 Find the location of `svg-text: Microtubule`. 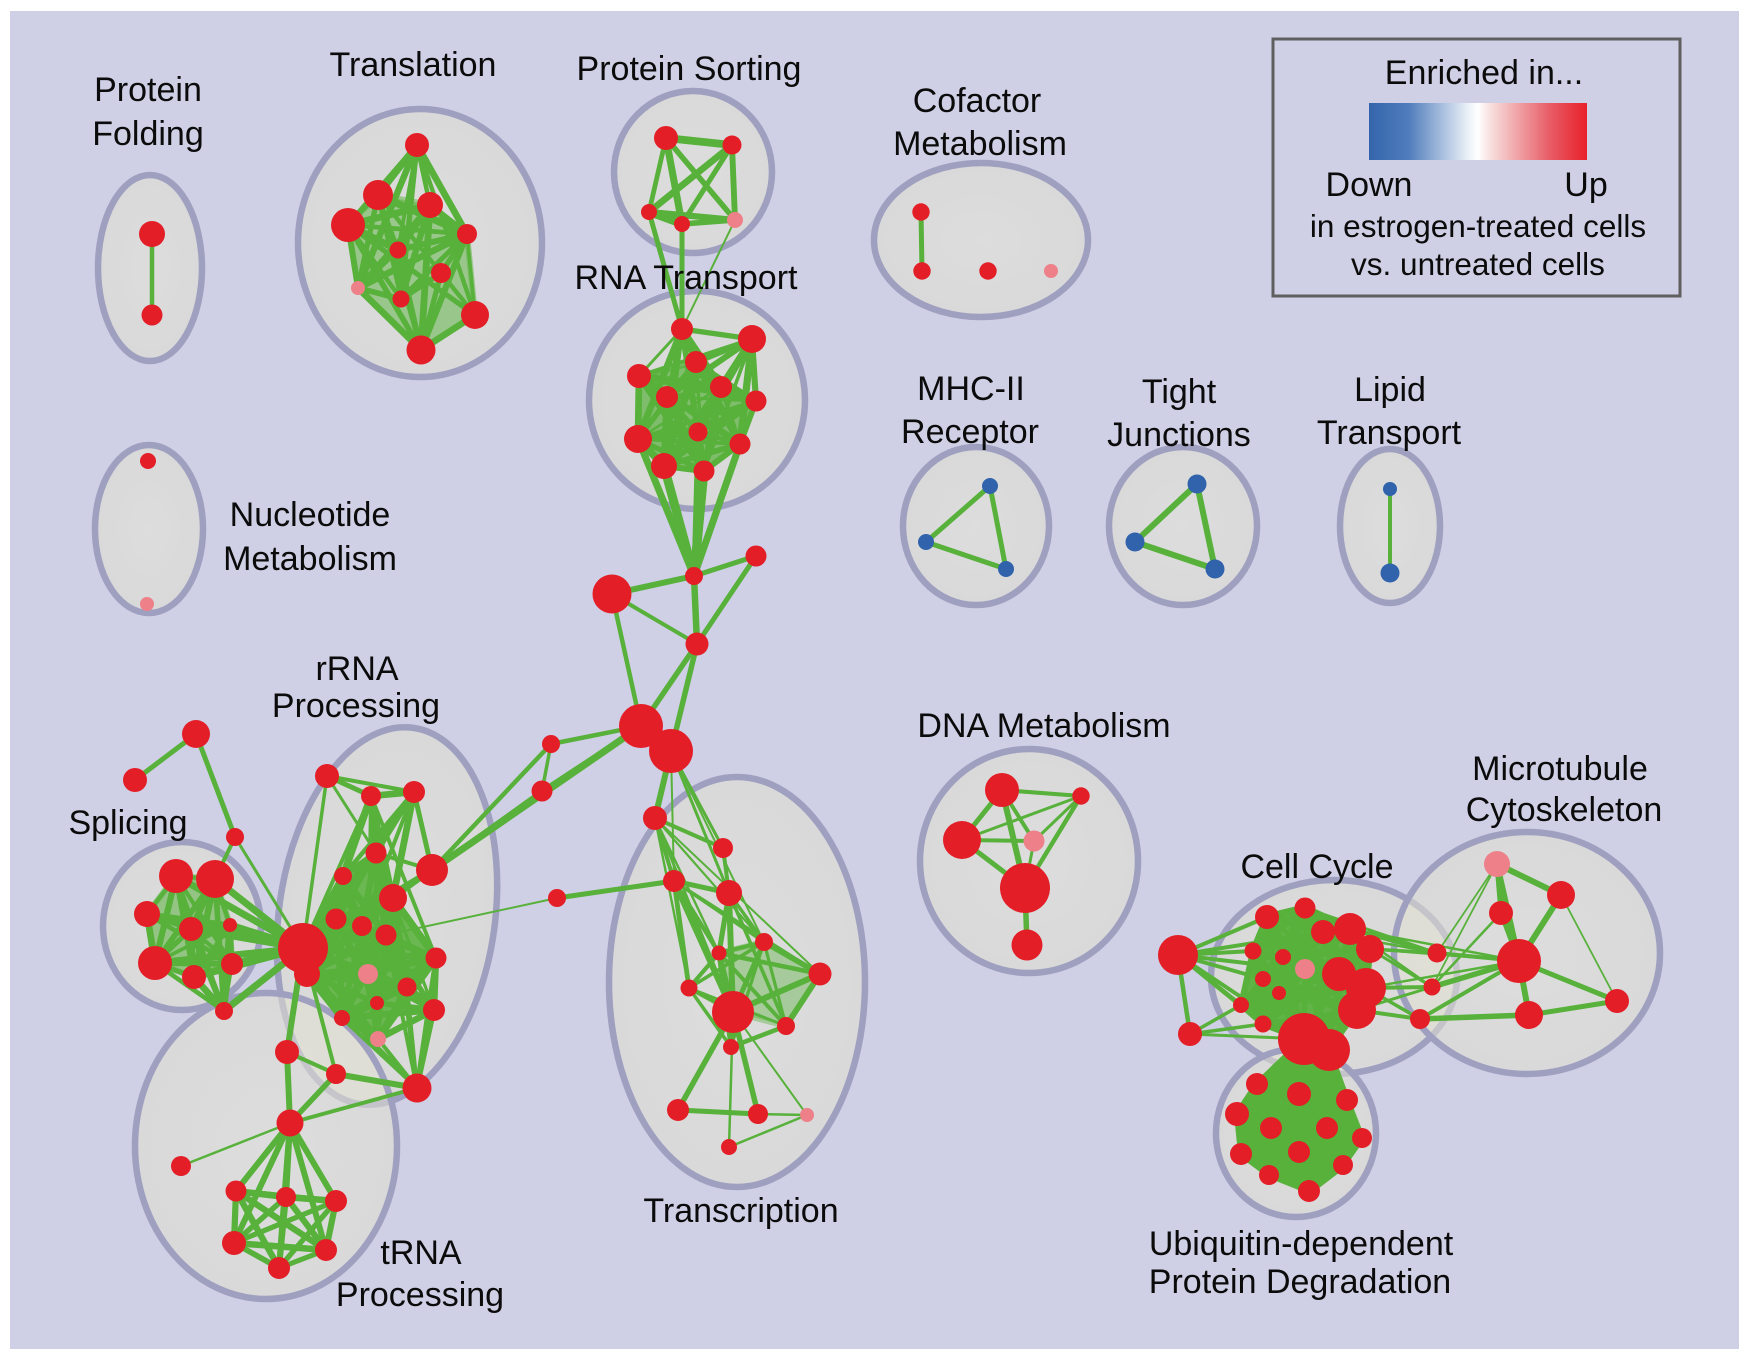

svg-text: Microtubule is located at coordinates (1560, 769).